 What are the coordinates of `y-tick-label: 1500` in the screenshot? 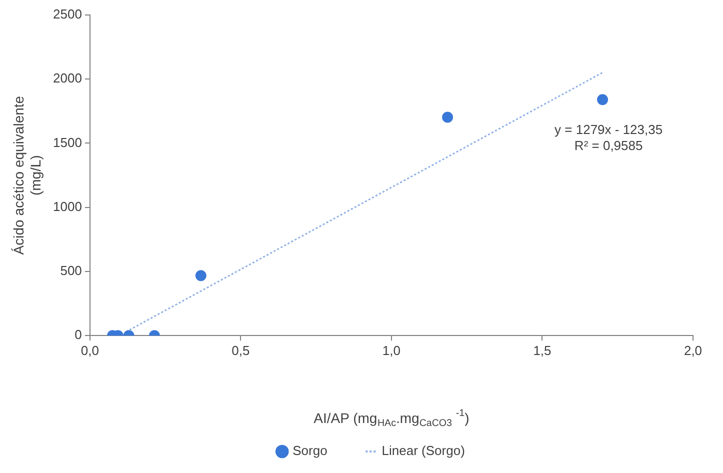 It's located at (67, 142).